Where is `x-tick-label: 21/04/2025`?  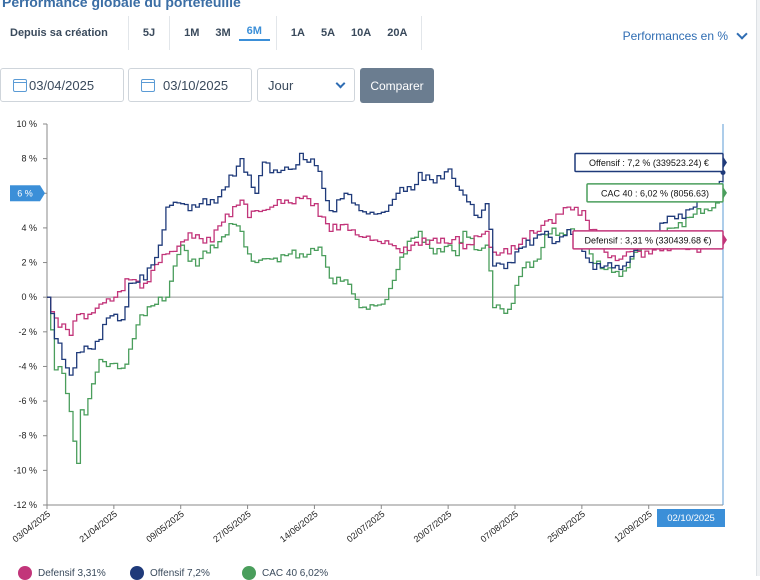 x-tick-label: 21/04/2025 is located at coordinates (98, 527).